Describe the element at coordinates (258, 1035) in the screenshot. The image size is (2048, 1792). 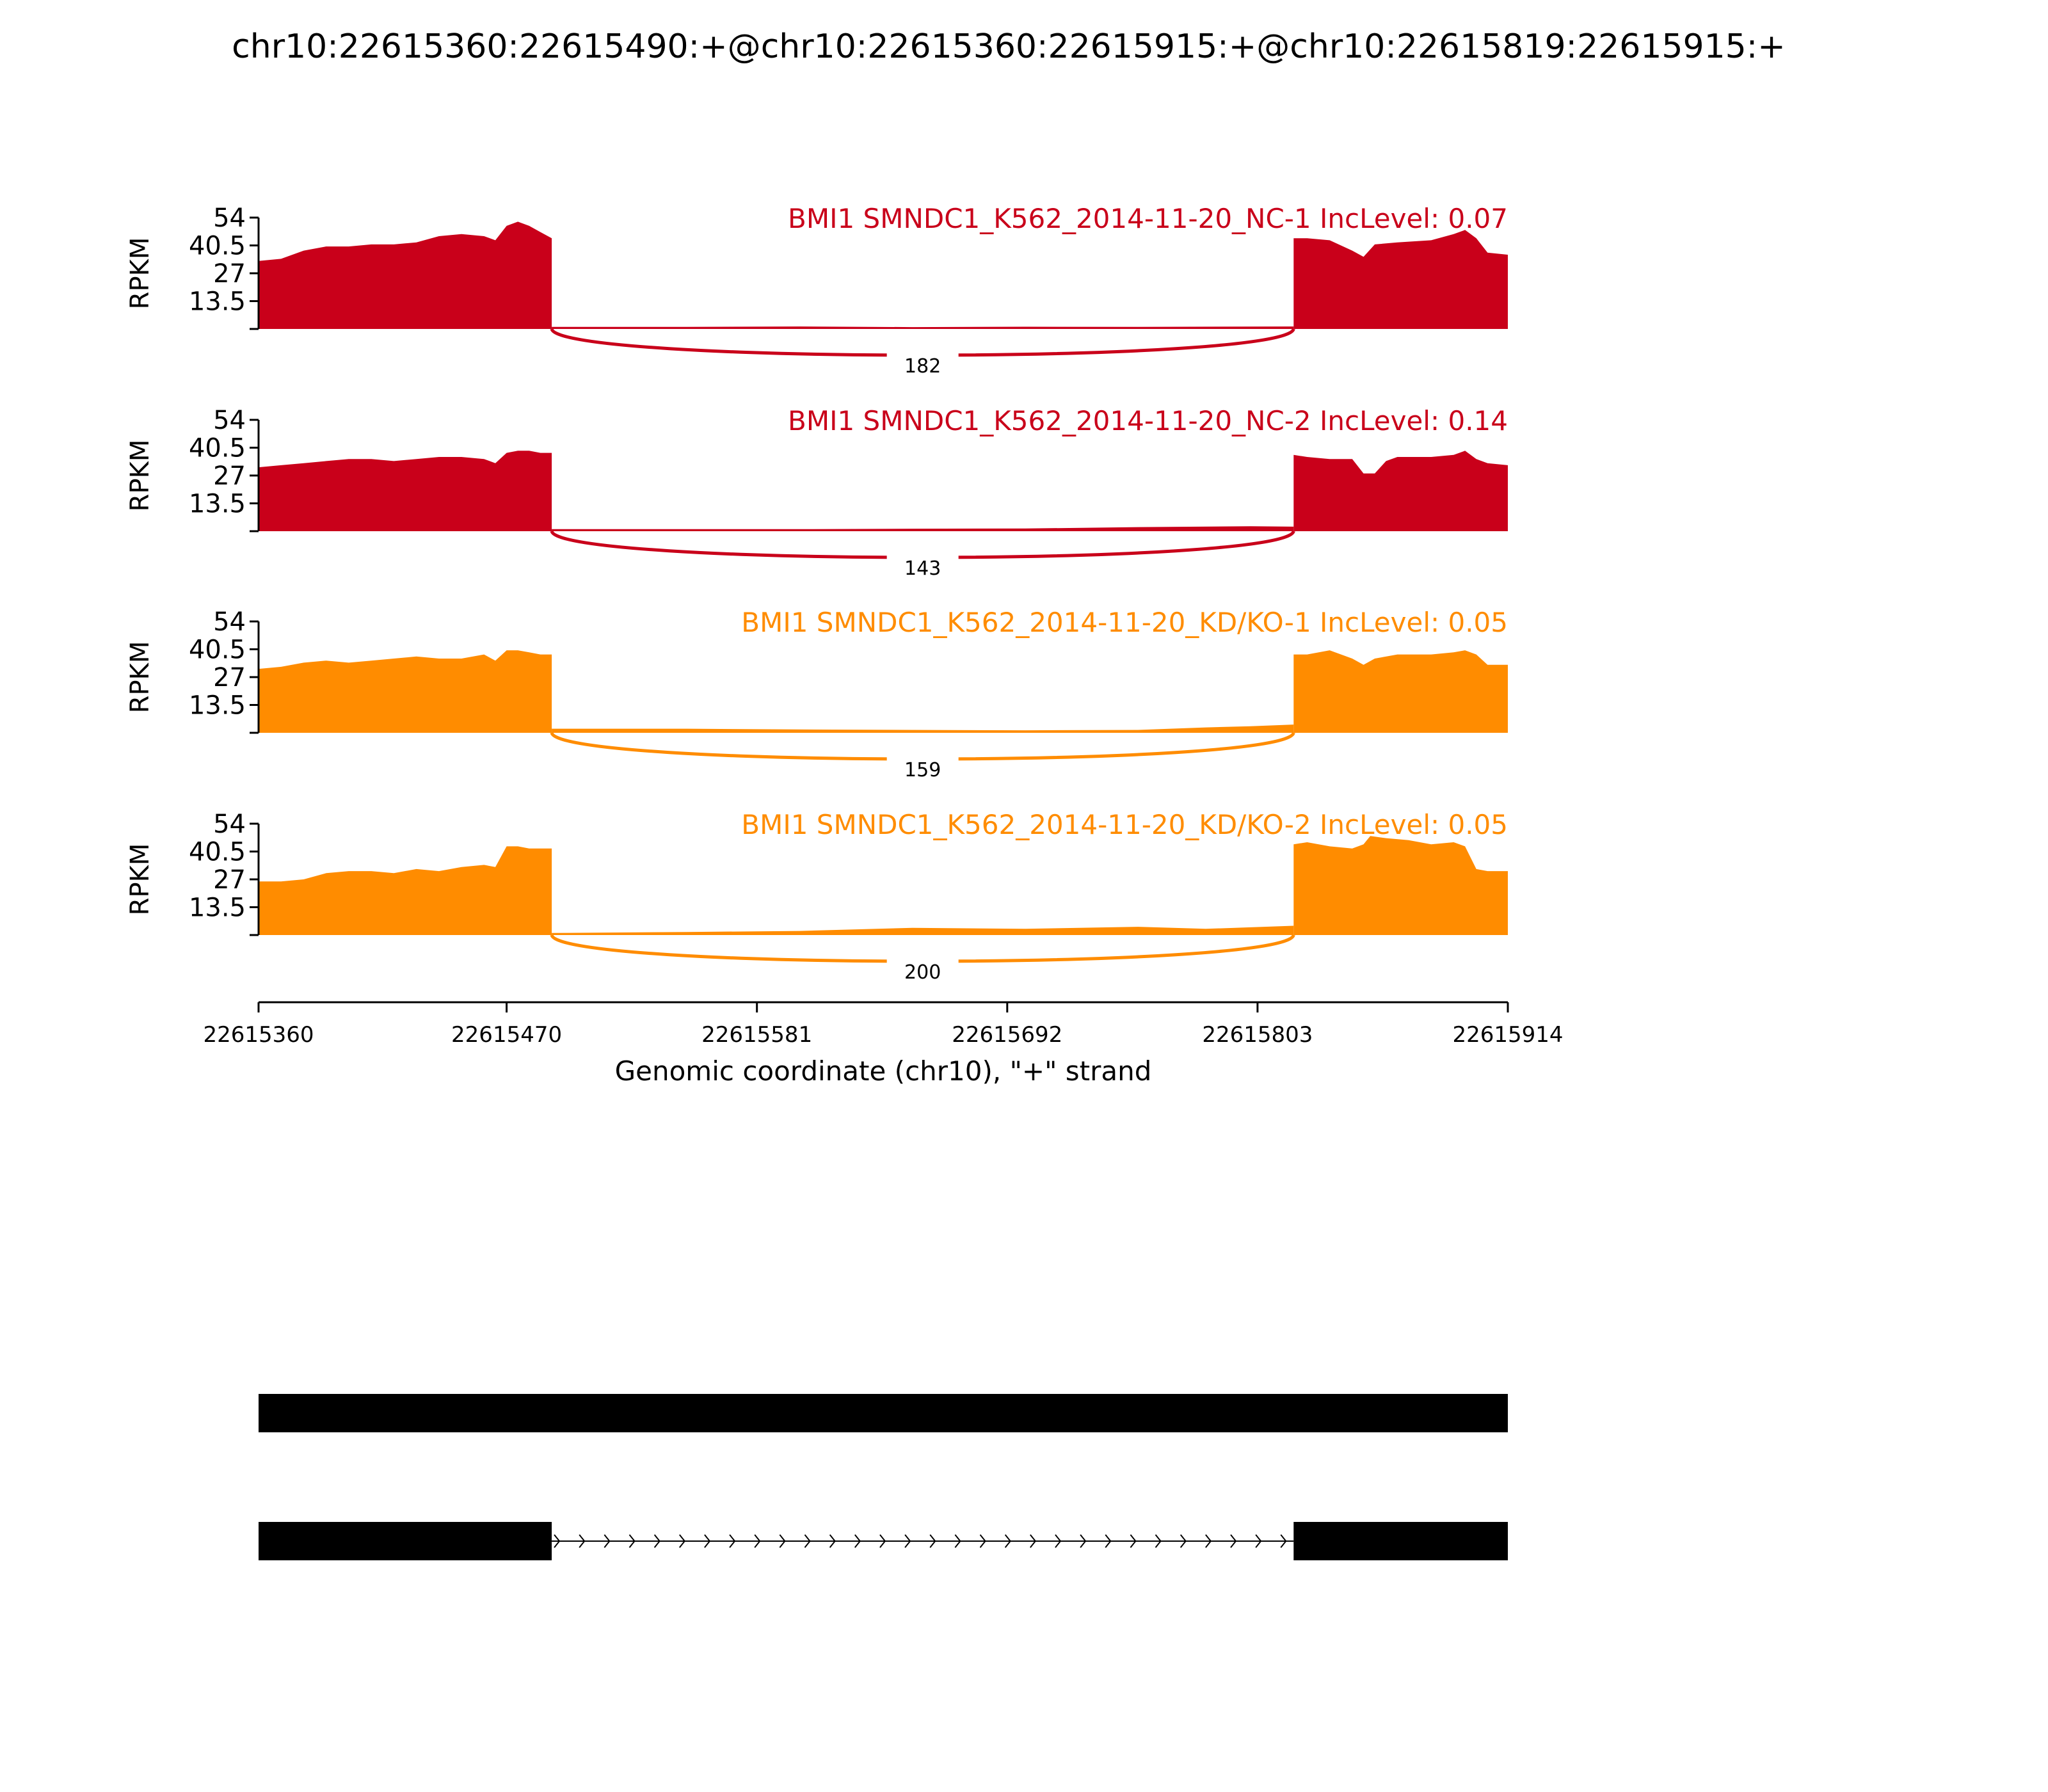
I see `x-tick-label: 22615360` at that location.